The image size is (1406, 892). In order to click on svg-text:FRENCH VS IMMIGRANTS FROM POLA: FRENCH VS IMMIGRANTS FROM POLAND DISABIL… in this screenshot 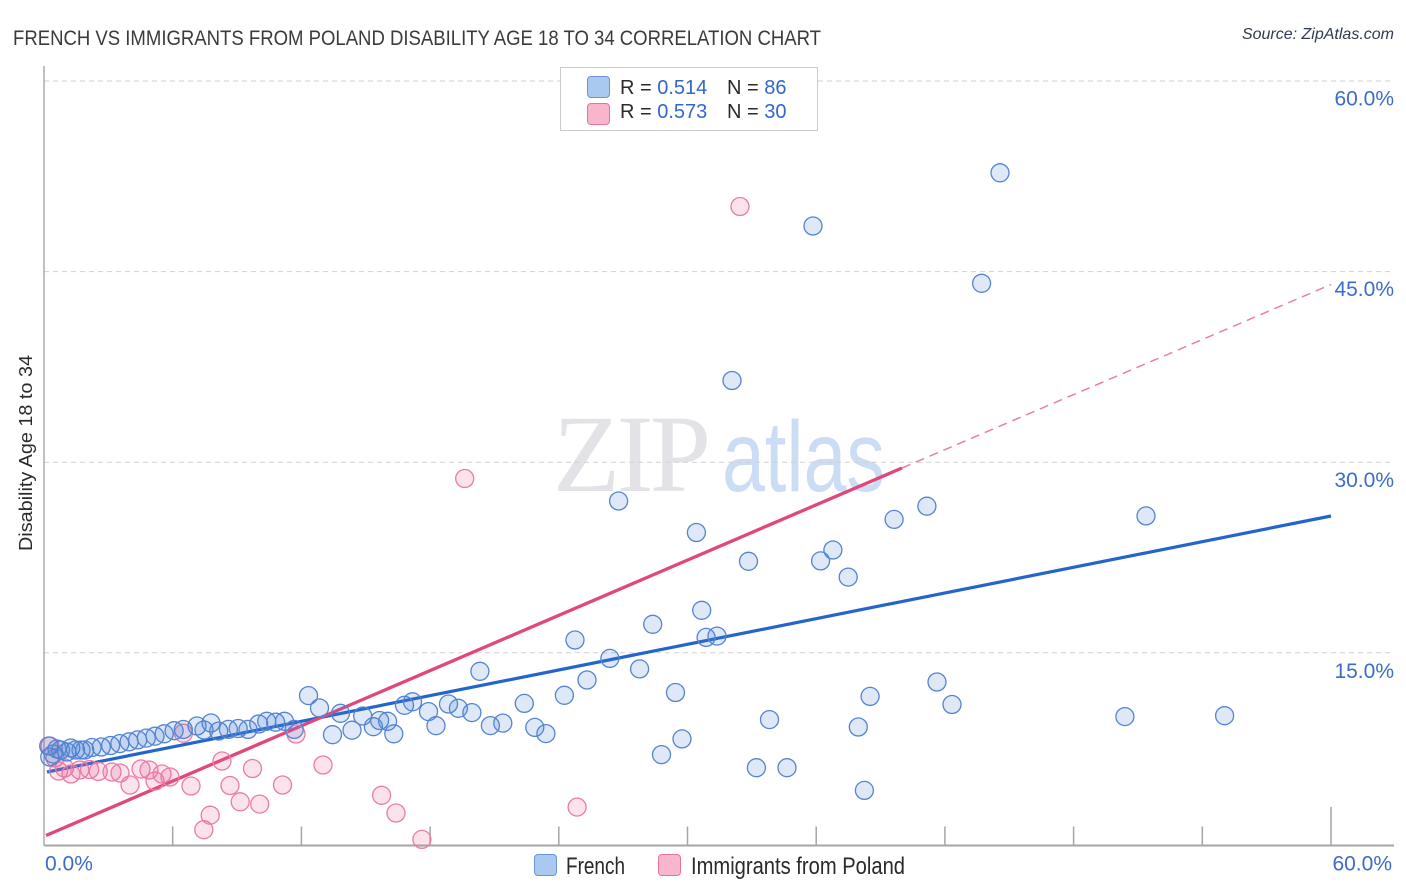, I will do `click(417, 38)`.